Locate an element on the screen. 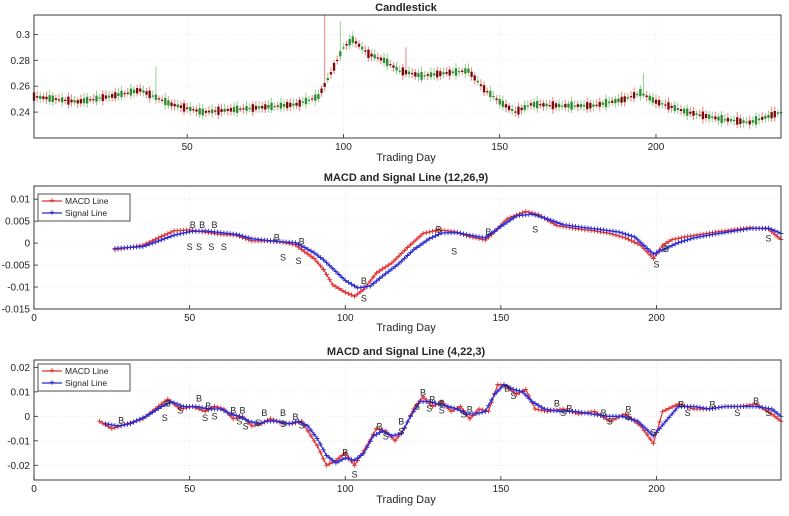 Image resolution: width=789 pixels, height=516 pixels. macd-4-22-3-series is located at coordinates (440, 425).